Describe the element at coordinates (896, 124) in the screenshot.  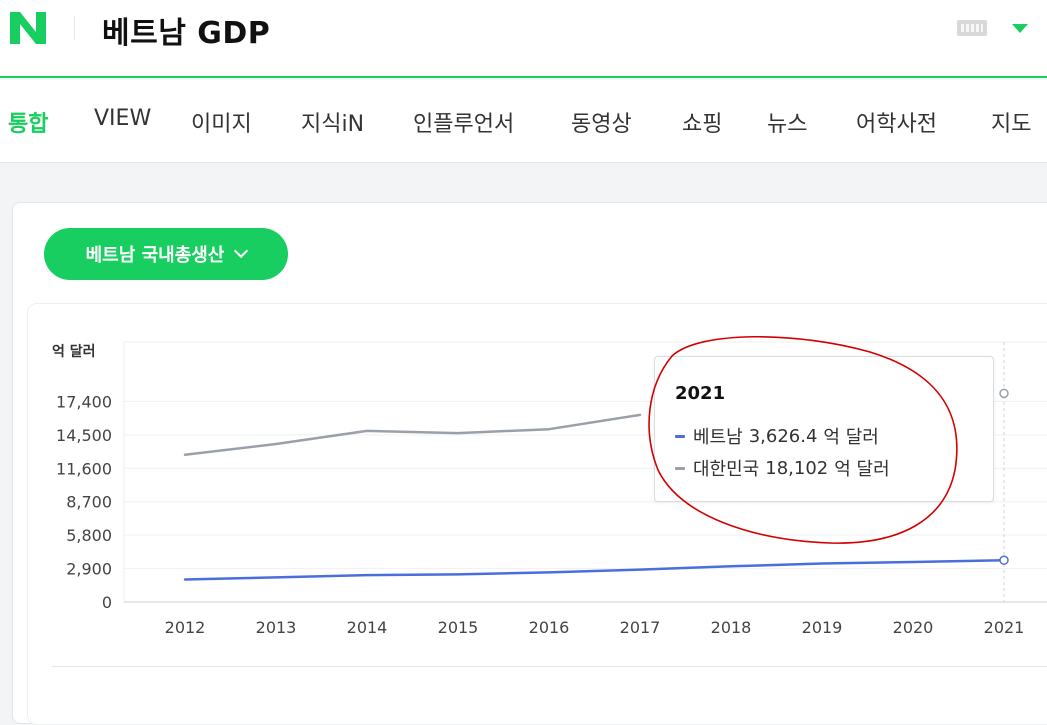
I see `tab-dictionary: 어학사전` at that location.